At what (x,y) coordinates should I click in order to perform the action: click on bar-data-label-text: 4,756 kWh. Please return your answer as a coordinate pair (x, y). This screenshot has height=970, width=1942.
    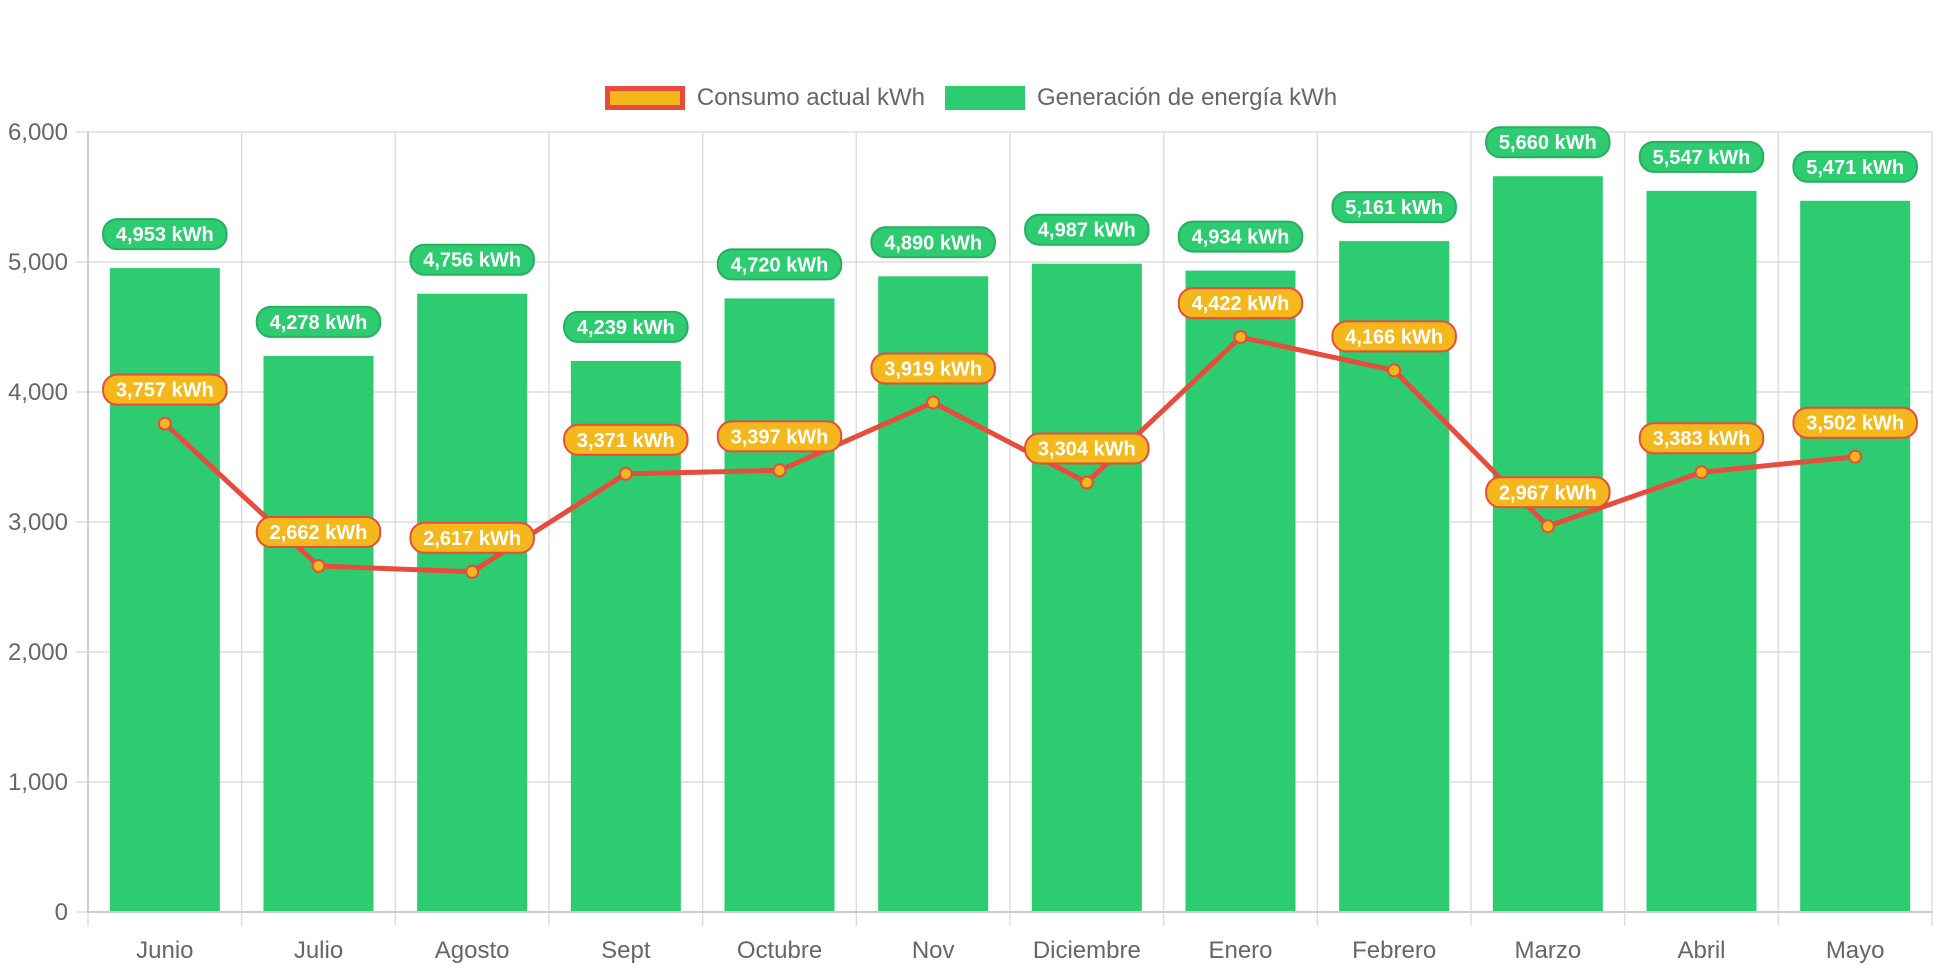
    Looking at the image, I should click on (472, 261).